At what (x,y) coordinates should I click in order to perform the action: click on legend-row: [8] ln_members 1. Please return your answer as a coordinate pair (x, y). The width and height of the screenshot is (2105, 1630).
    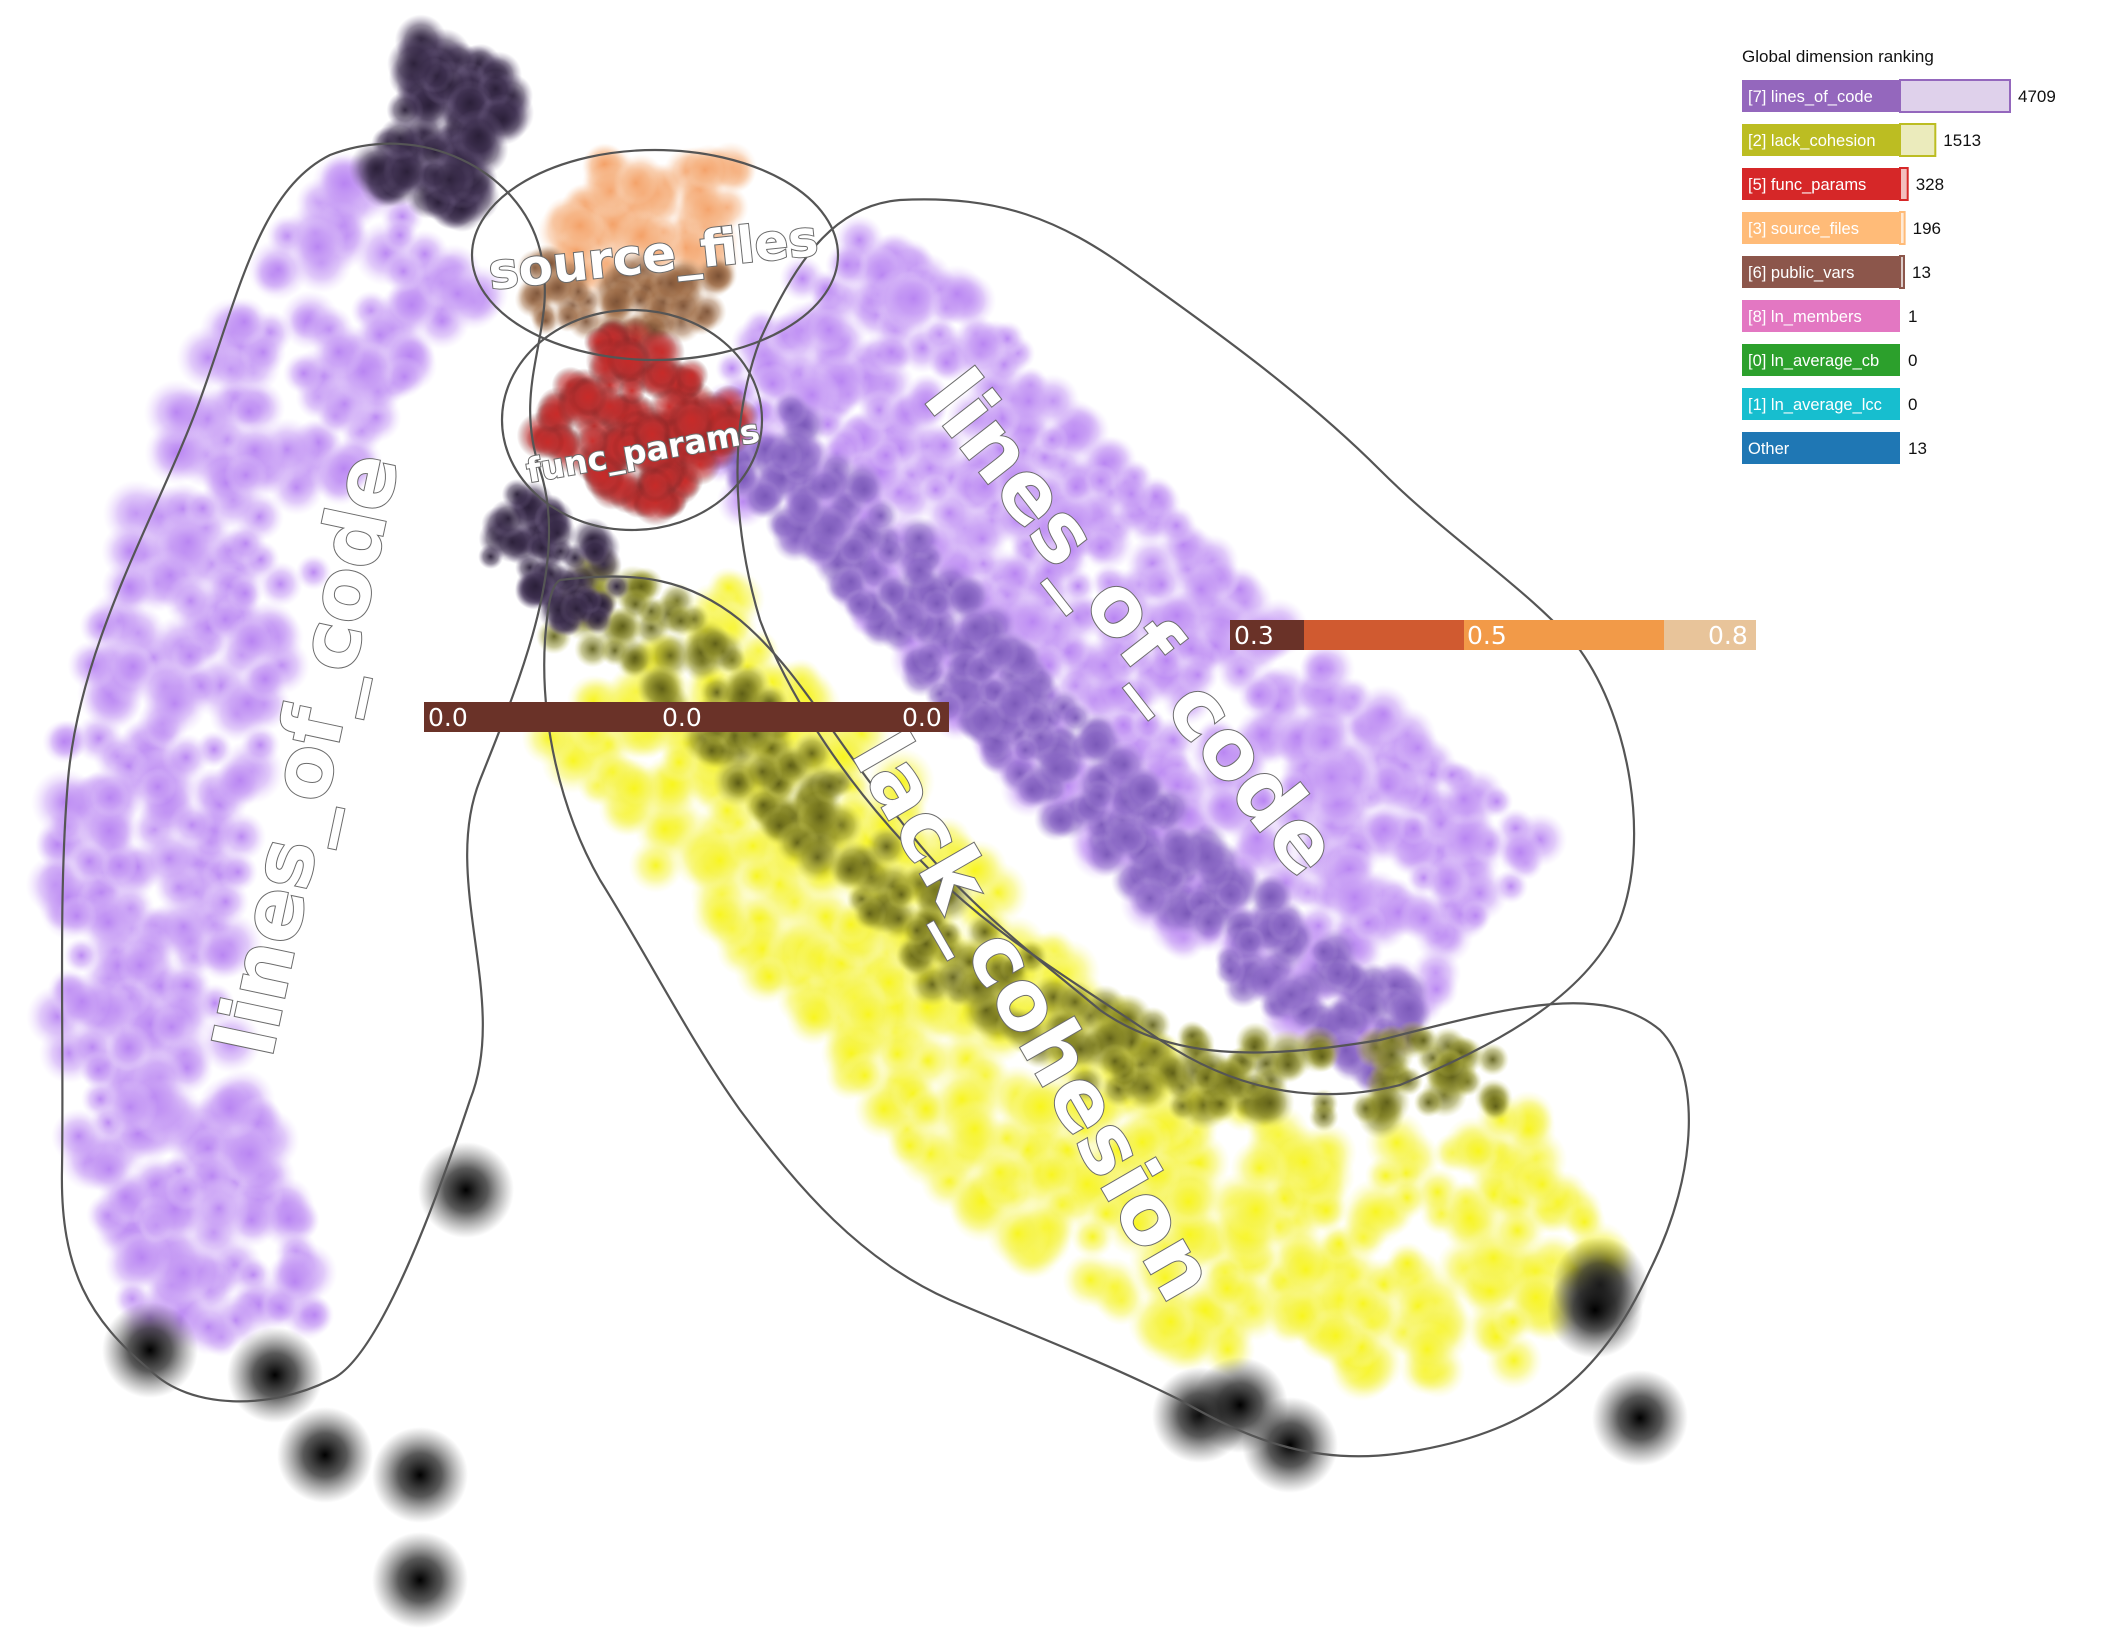
    Looking at the image, I should click on (1829, 316).